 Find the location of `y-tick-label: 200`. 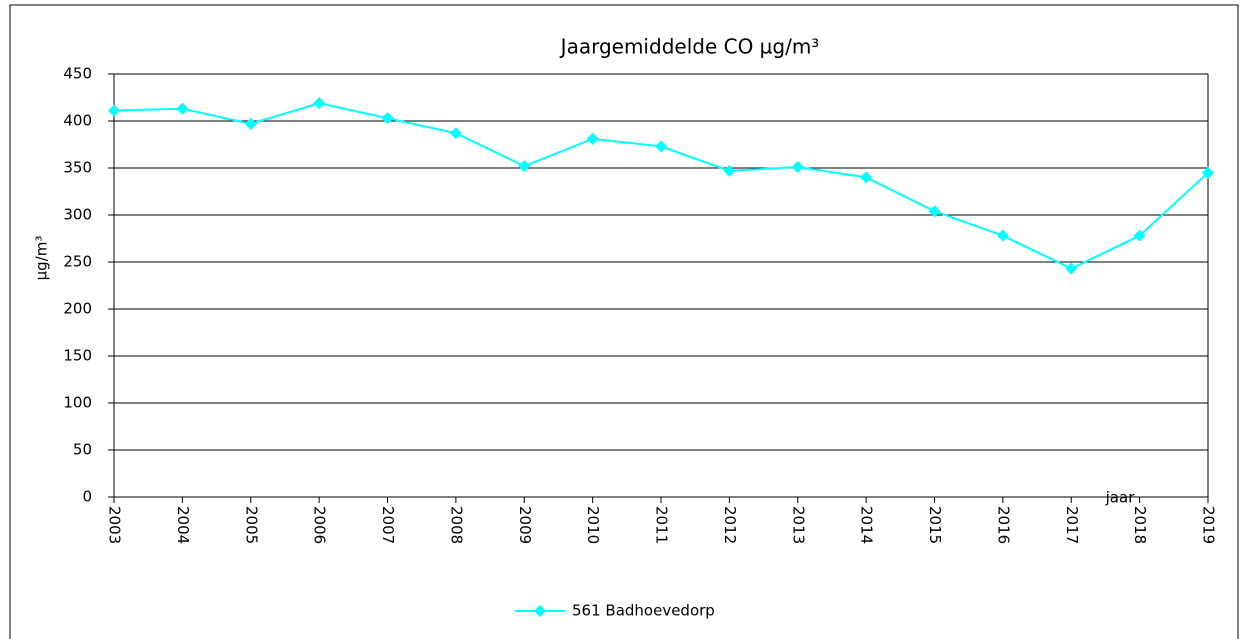

y-tick-label: 200 is located at coordinates (77, 309).